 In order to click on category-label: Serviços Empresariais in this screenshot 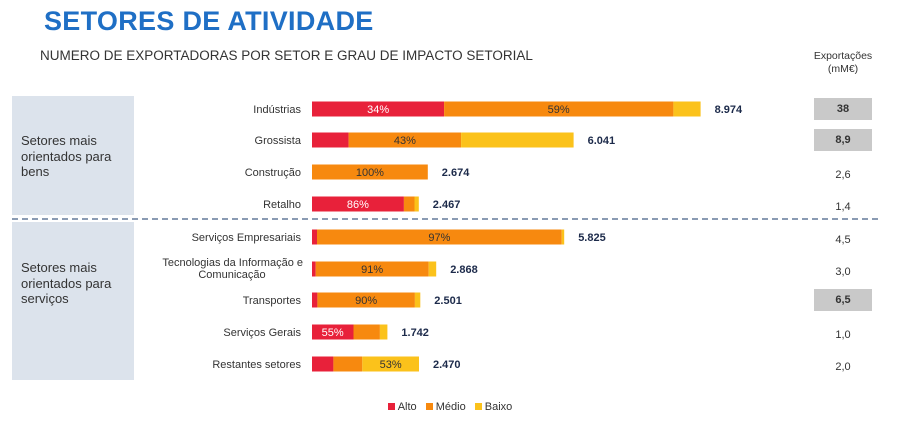, I will do `click(247, 238)`.